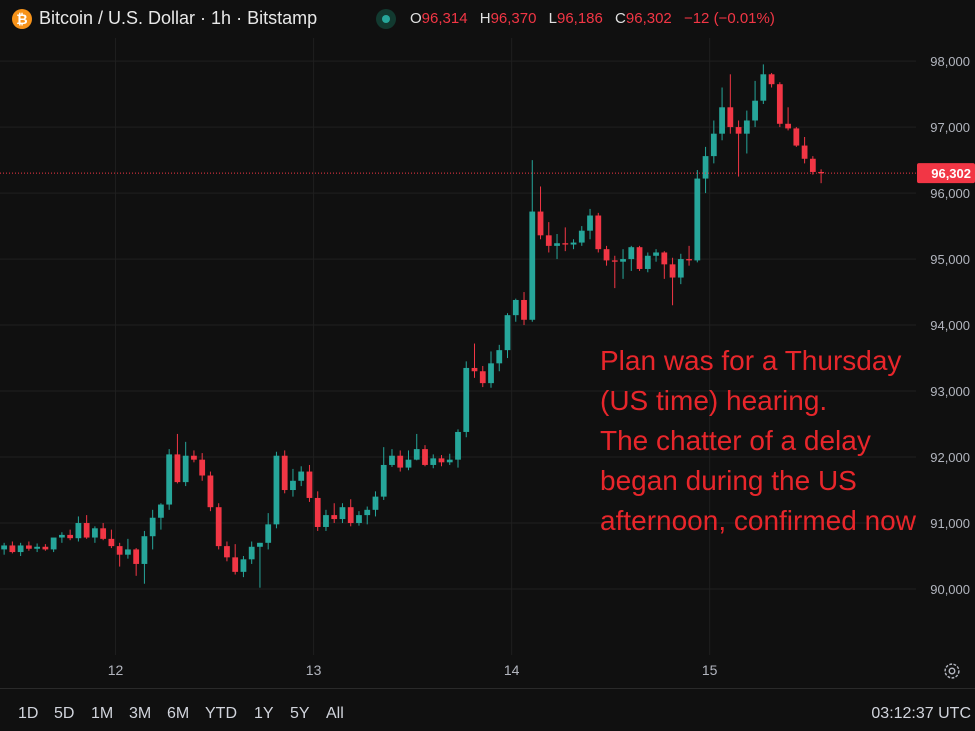  I want to click on range-1y-button: 1Y, so click(264, 713).